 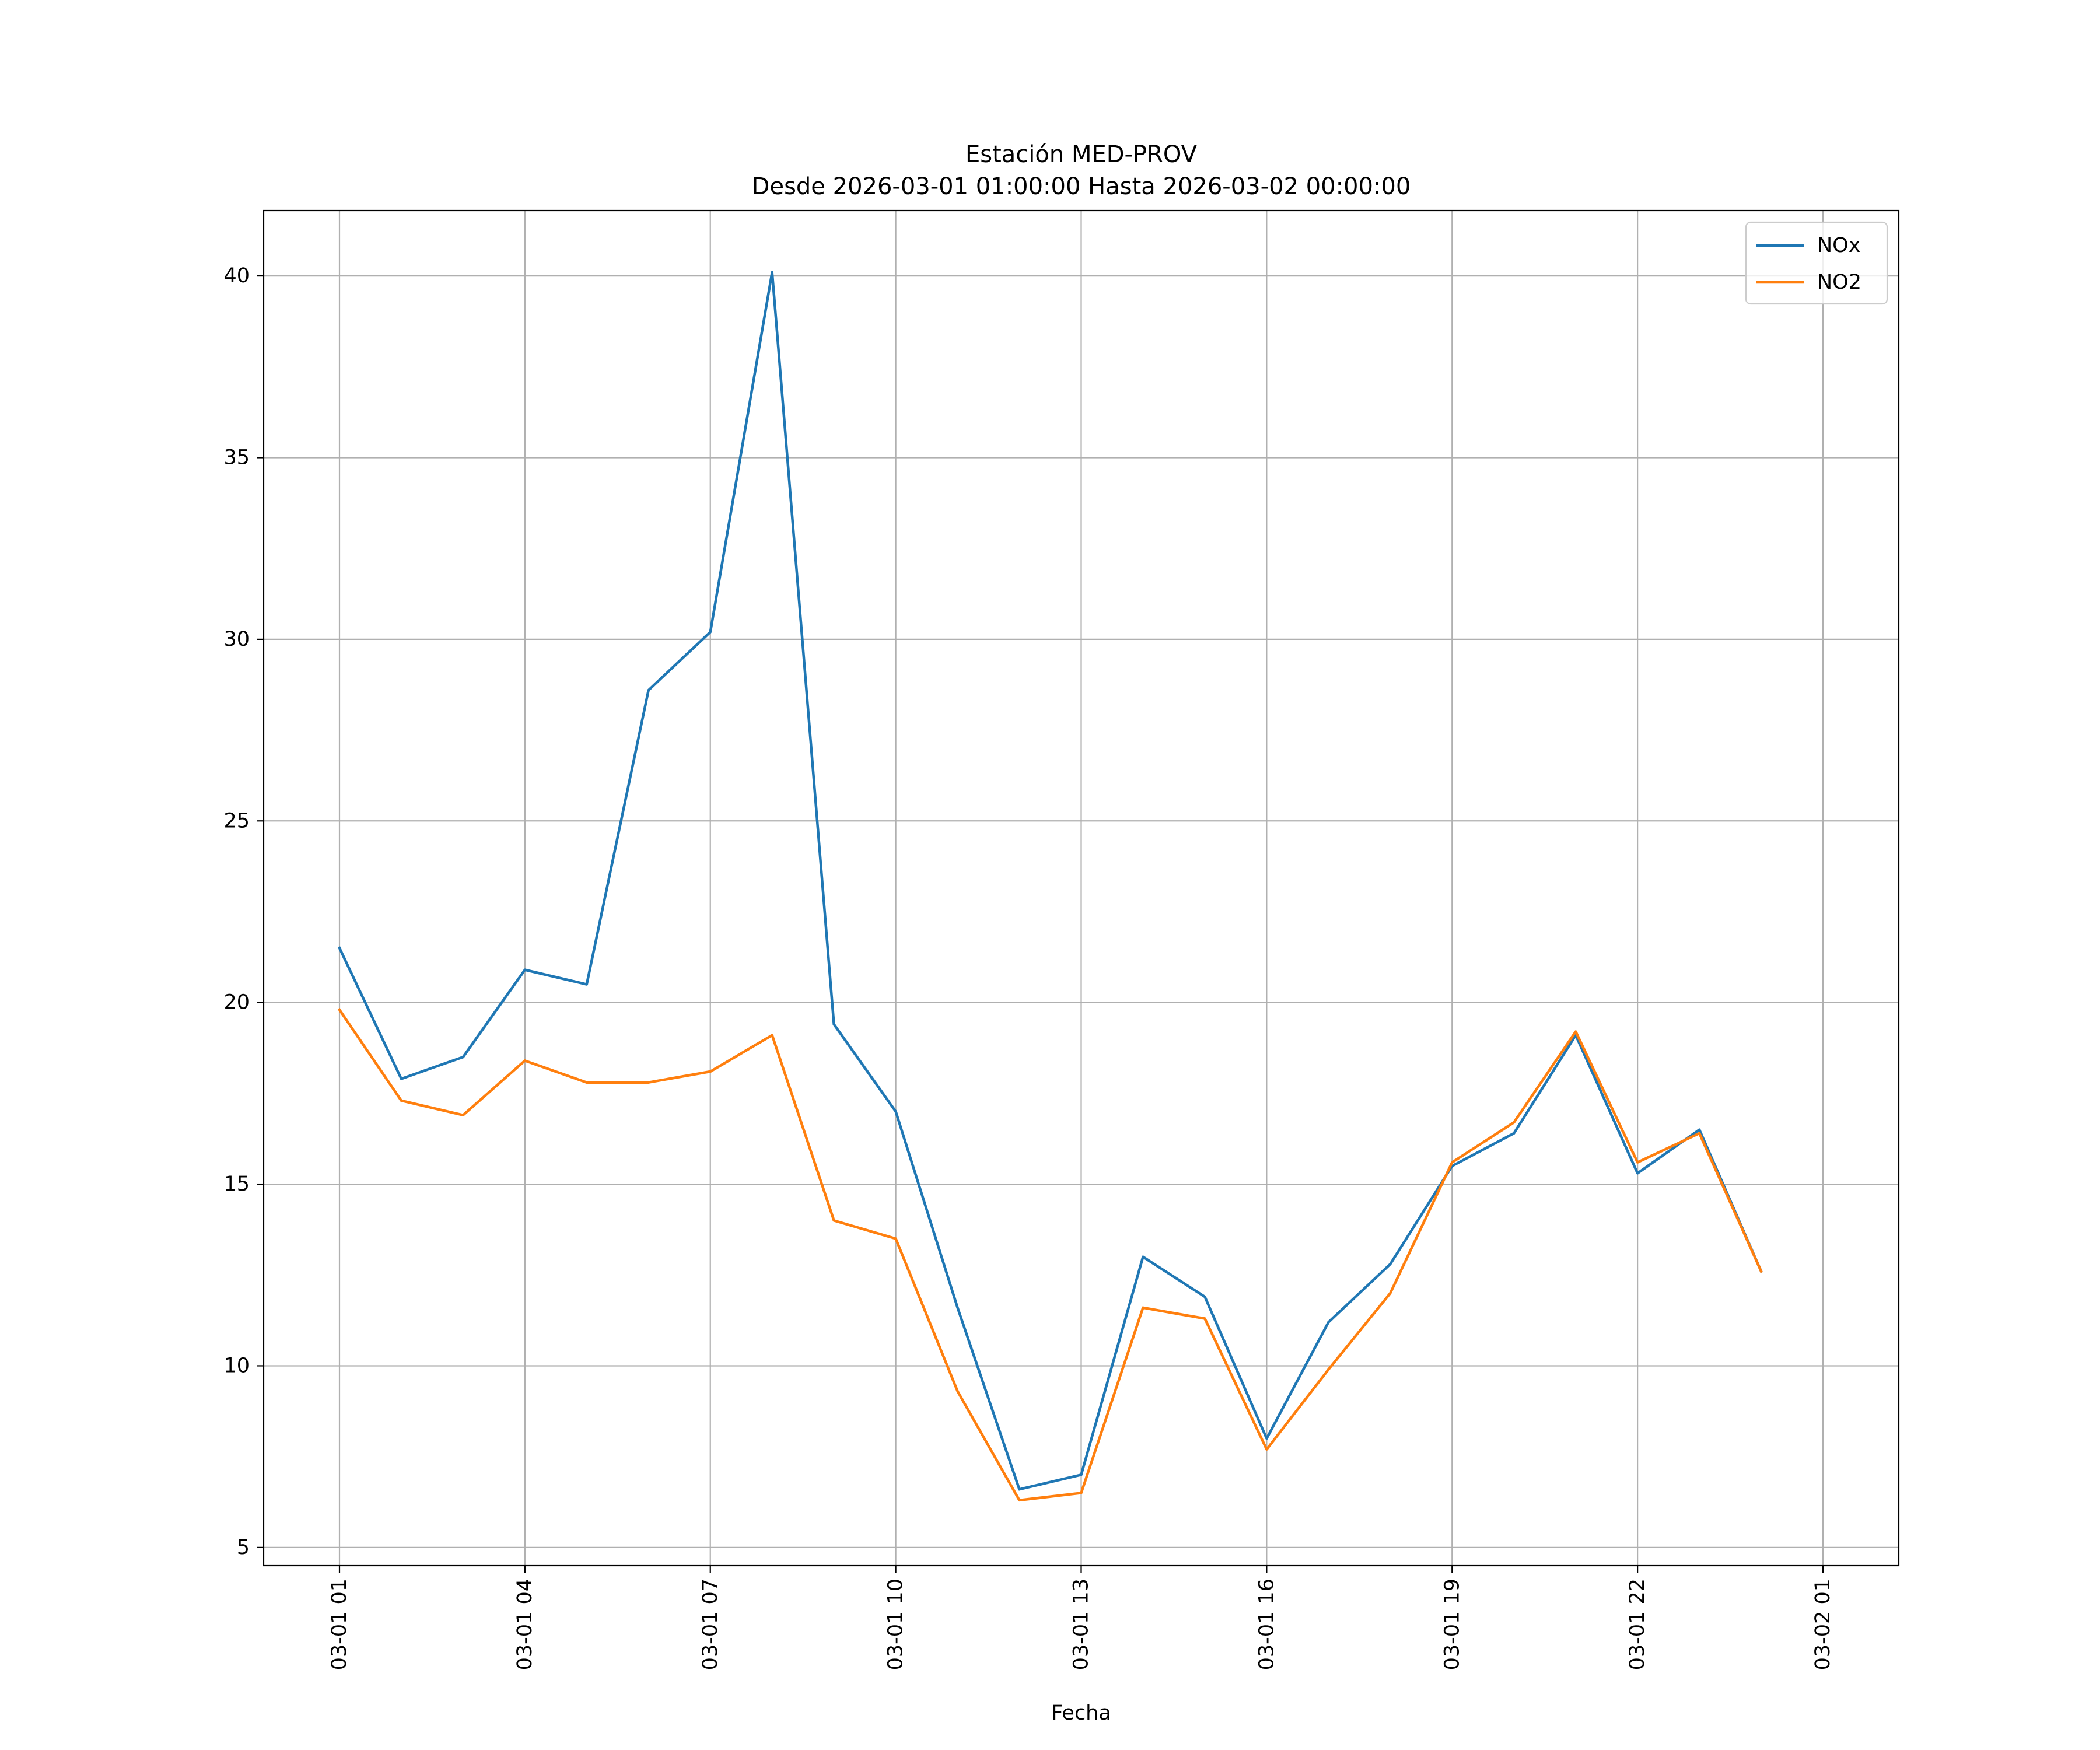 I want to click on legend-box, so click(x=1817, y=263).